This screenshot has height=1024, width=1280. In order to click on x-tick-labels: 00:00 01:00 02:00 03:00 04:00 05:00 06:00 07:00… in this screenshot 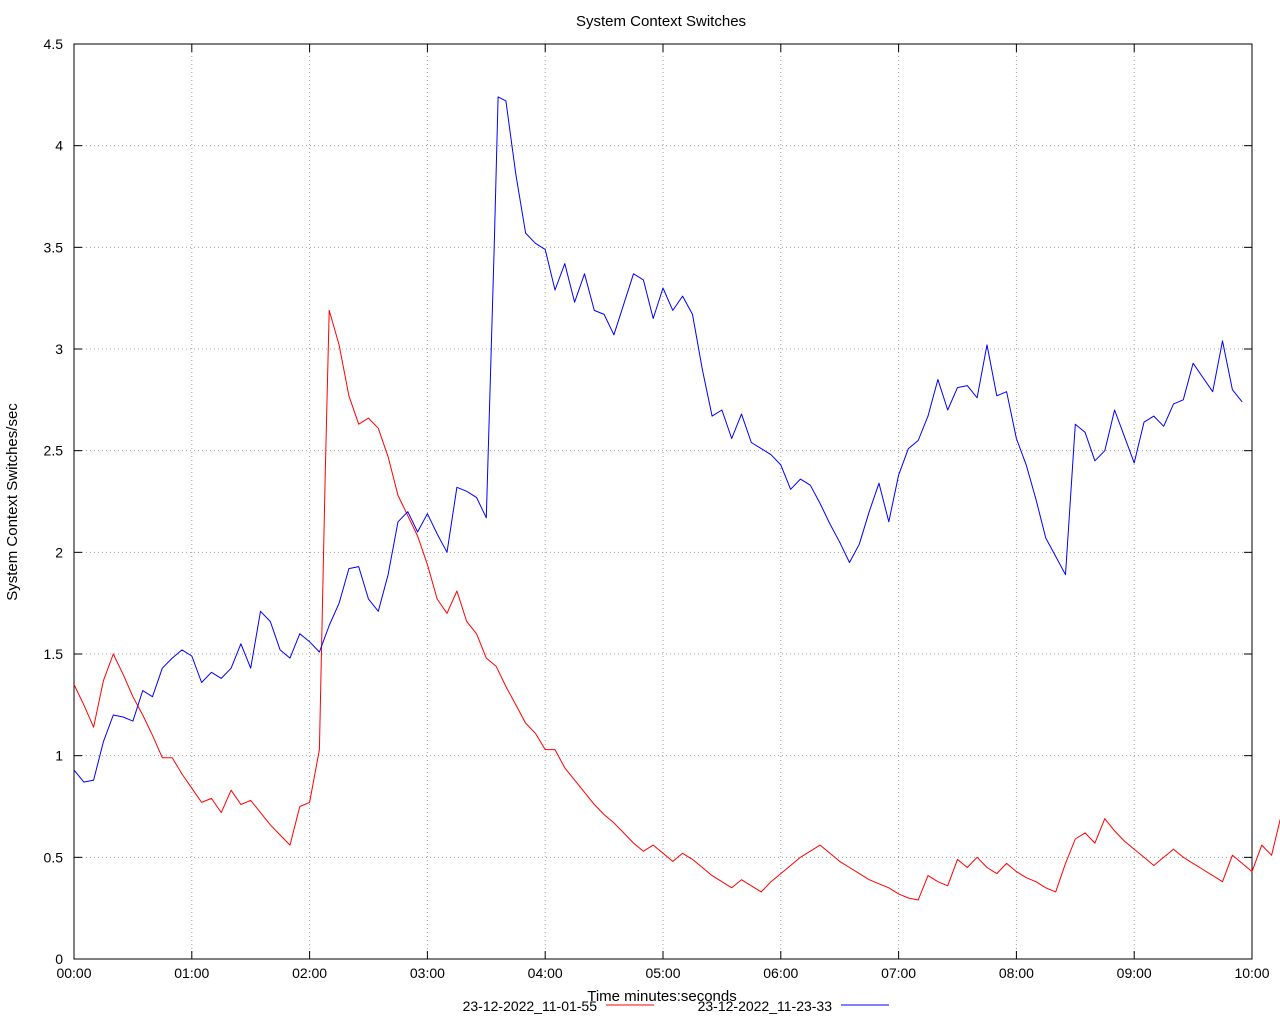, I will do `click(662, 973)`.